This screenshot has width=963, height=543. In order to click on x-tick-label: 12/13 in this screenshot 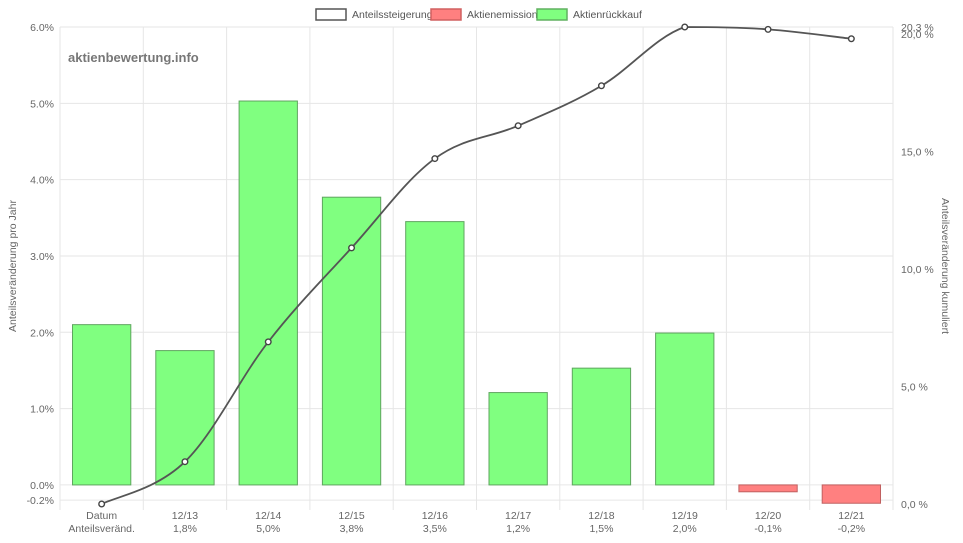, I will do `click(185, 516)`.